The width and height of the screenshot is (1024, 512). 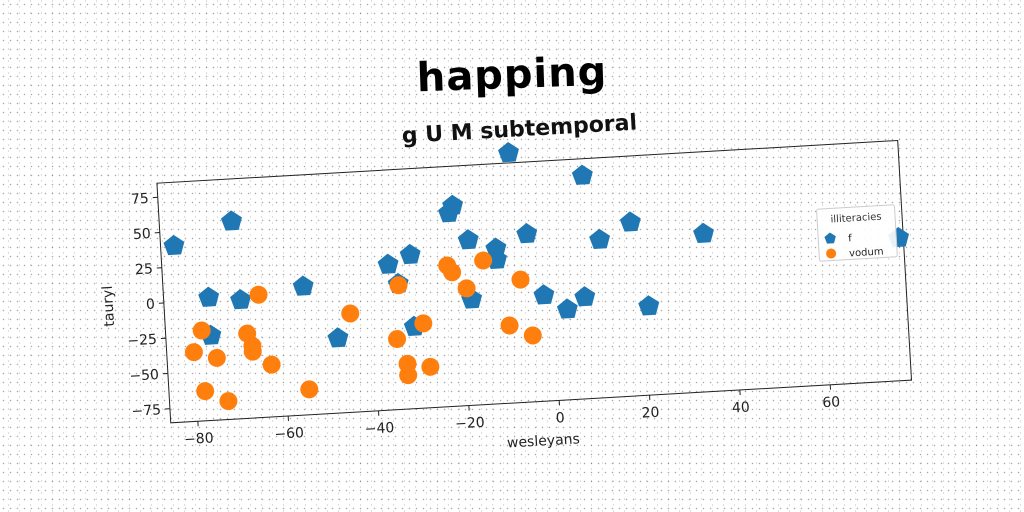 I want to click on legend-label-f: f, so click(x=850, y=238).